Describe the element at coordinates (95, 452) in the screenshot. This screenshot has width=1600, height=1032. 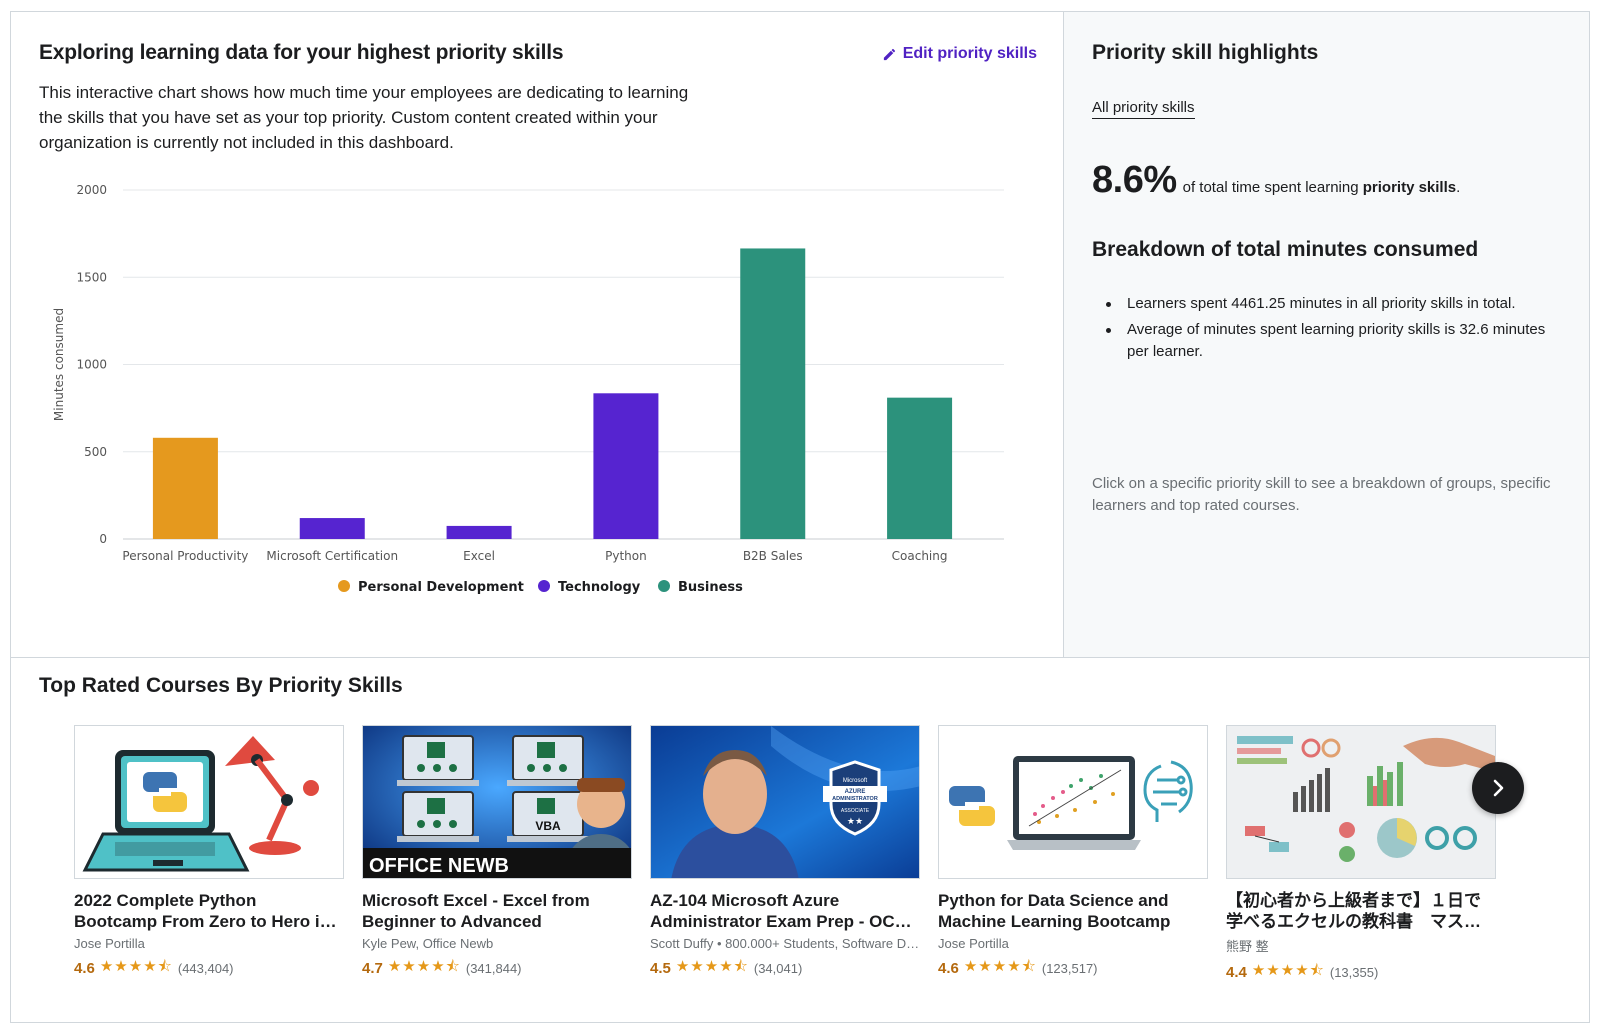
I see `y-tick-label: 500` at that location.